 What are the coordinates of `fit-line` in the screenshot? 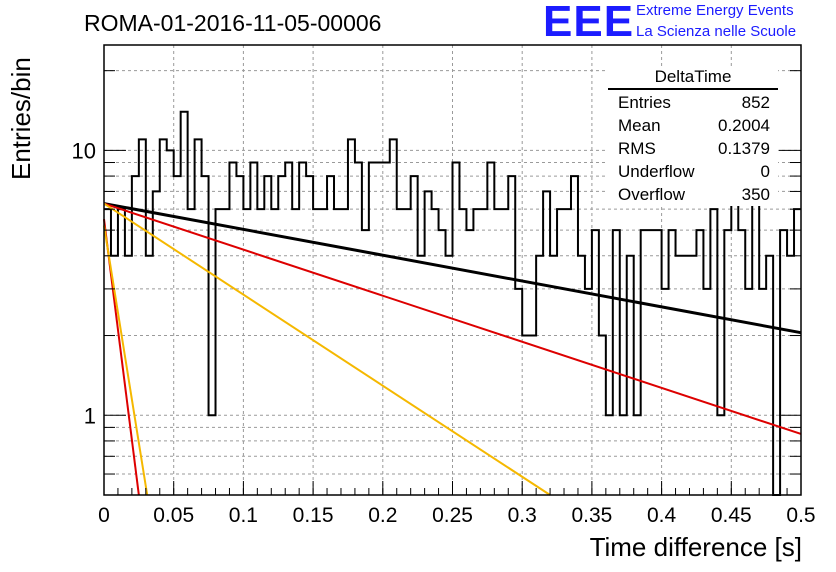 It's located at (126, 360).